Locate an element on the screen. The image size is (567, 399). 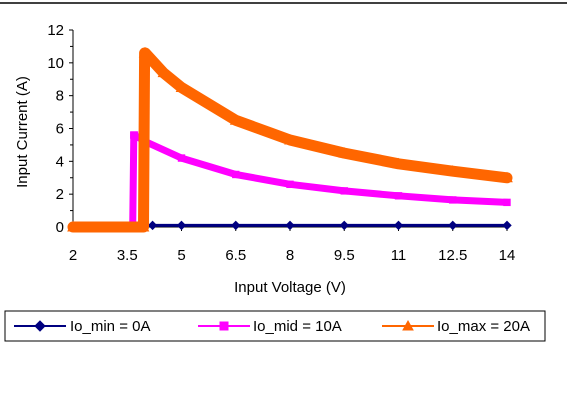
y-tick-label: 2 is located at coordinates (60, 194).